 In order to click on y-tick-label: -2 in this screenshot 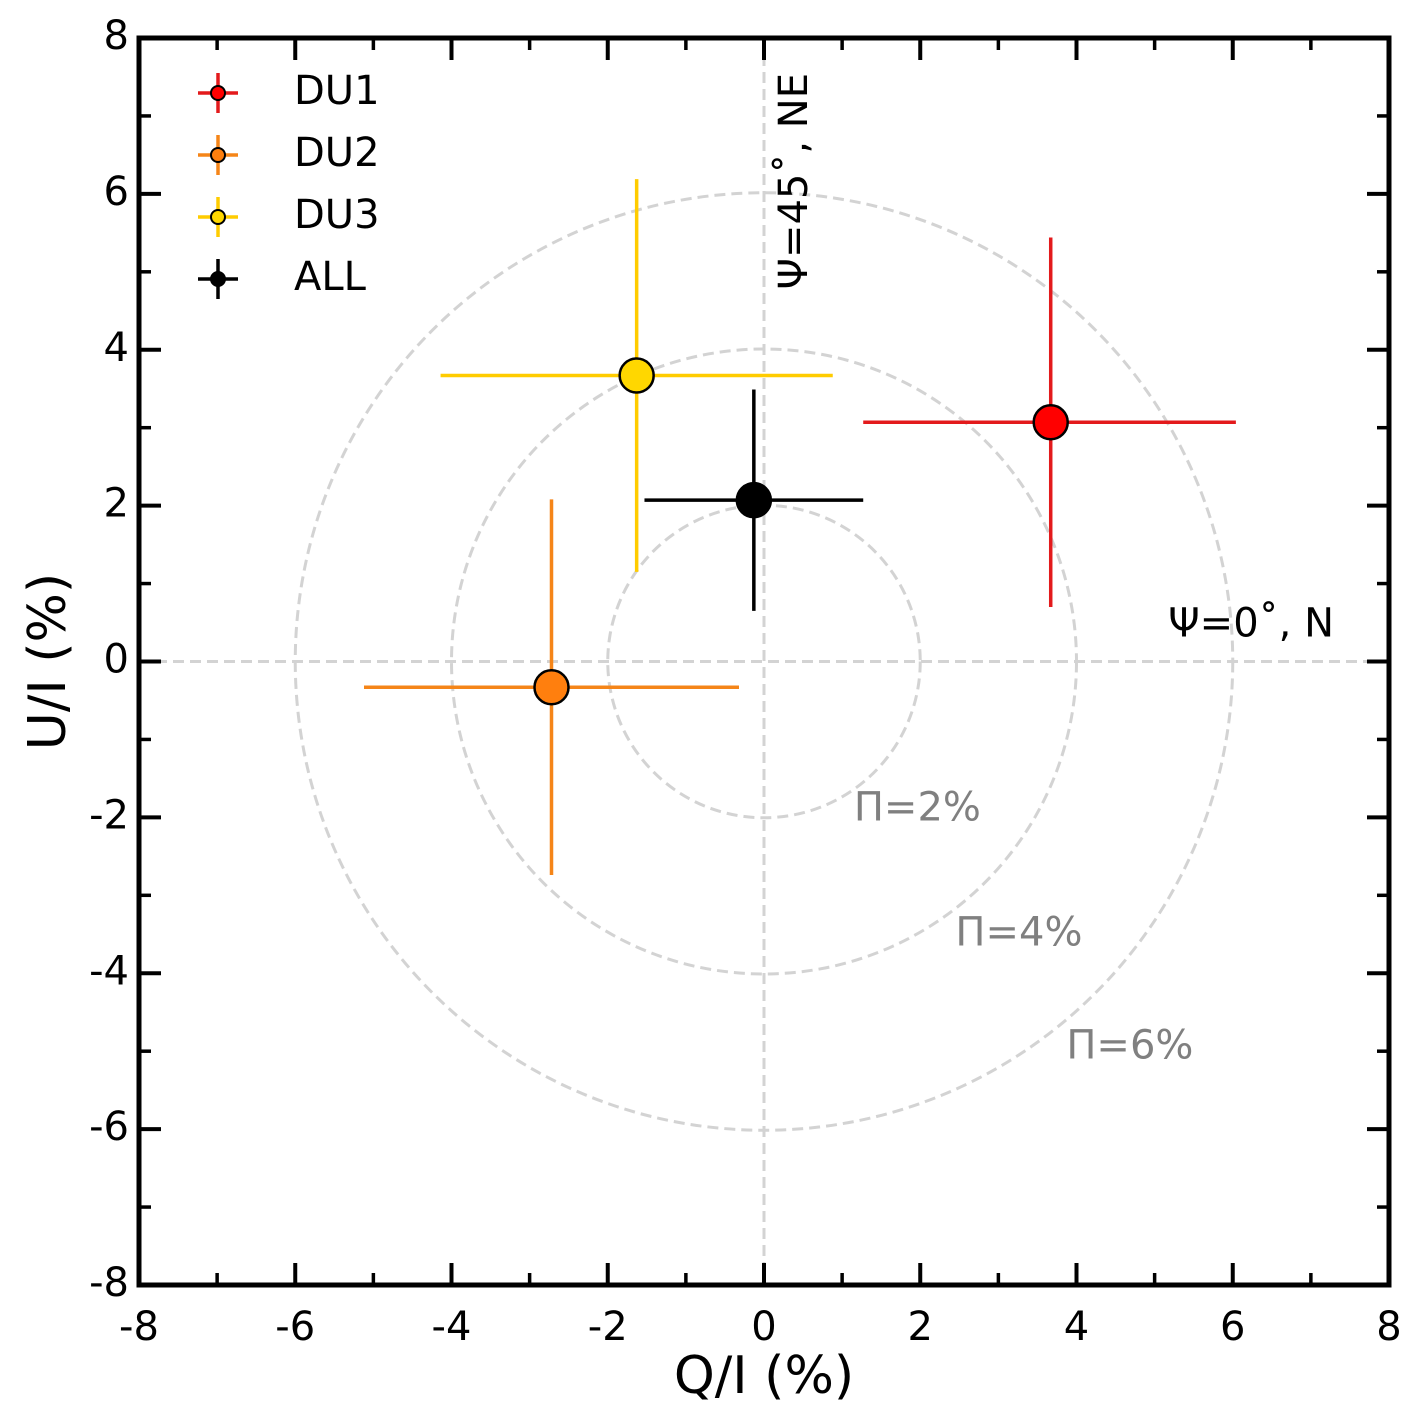, I will do `click(109, 815)`.